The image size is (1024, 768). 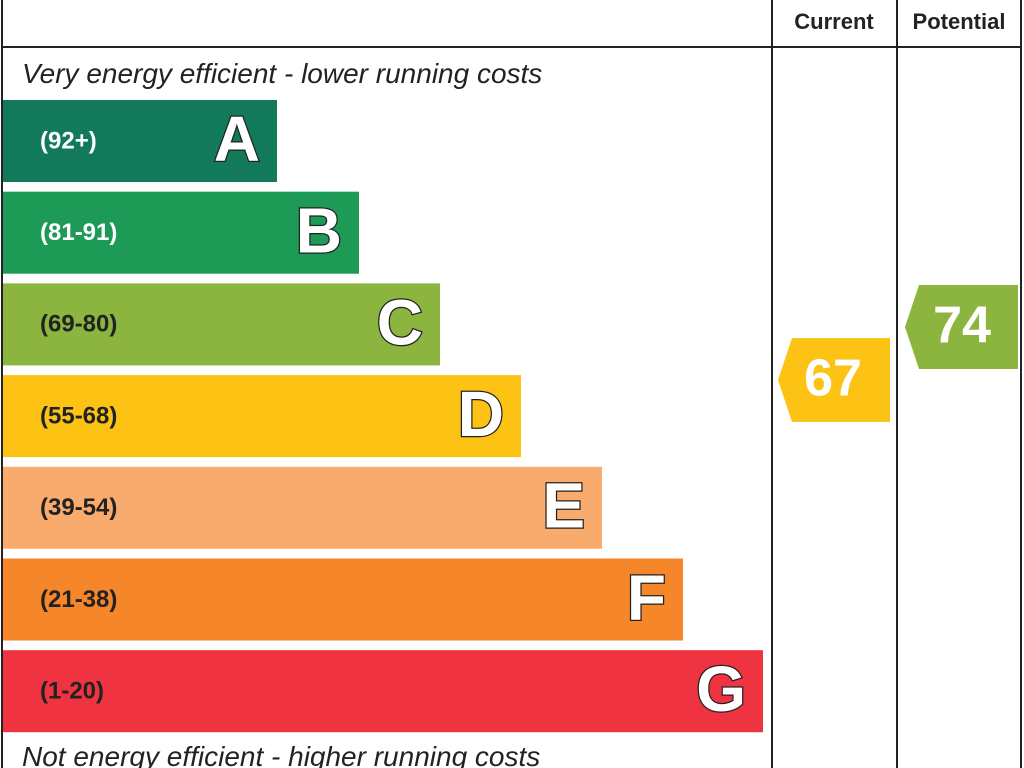 I want to click on potential-arrow, so click(x=961, y=327).